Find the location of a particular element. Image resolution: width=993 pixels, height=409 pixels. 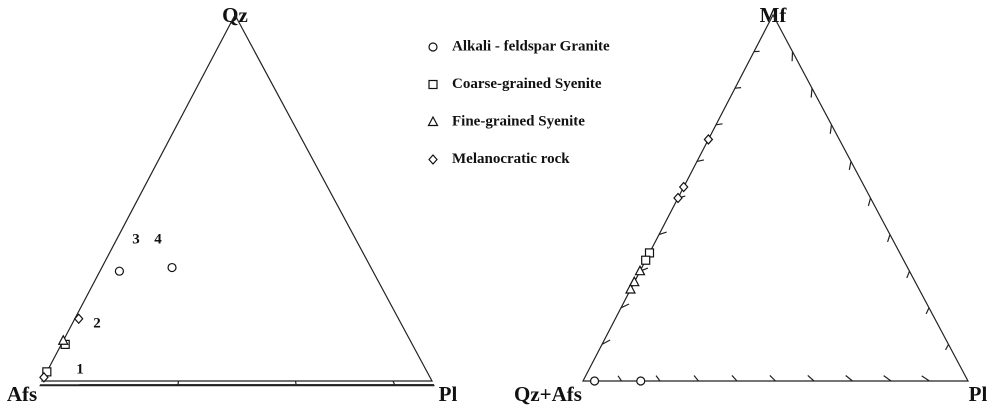

field-label: 1 is located at coordinates (80, 369).